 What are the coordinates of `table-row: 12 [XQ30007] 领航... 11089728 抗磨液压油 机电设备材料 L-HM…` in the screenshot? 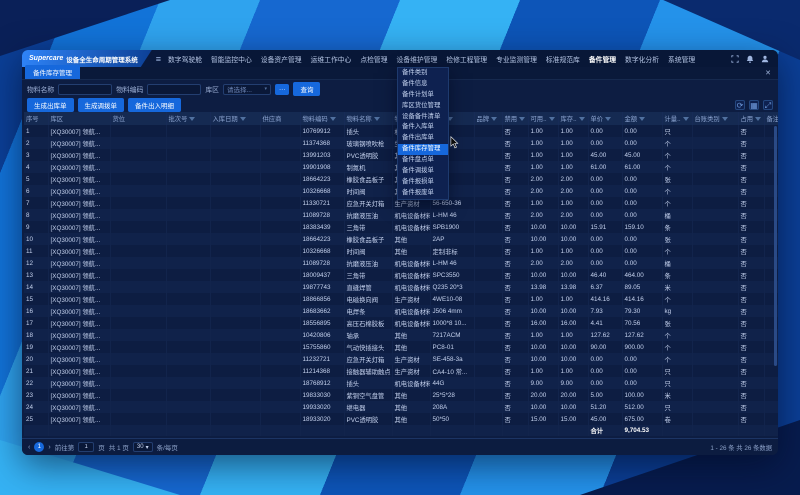 It's located at (401, 263).